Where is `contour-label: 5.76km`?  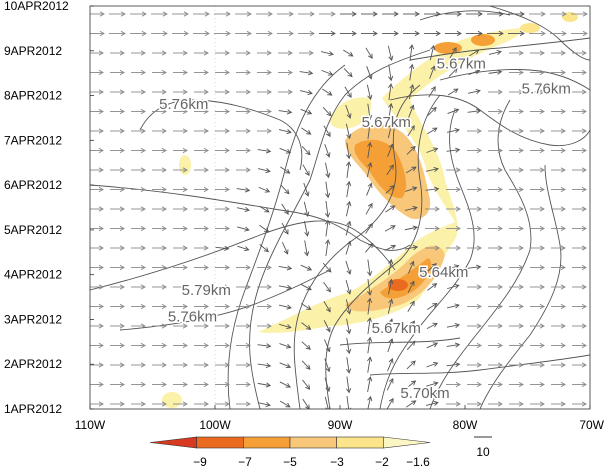
contour-label: 5.76km is located at coordinates (546, 88).